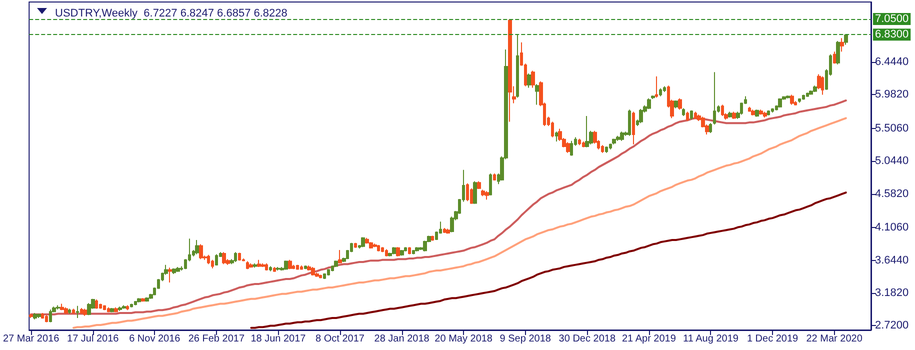 The width and height of the screenshot is (915, 350). What do you see at coordinates (93, 339) in the screenshot?
I see `x-tick-label: 17 Jul 2016` at bounding box center [93, 339].